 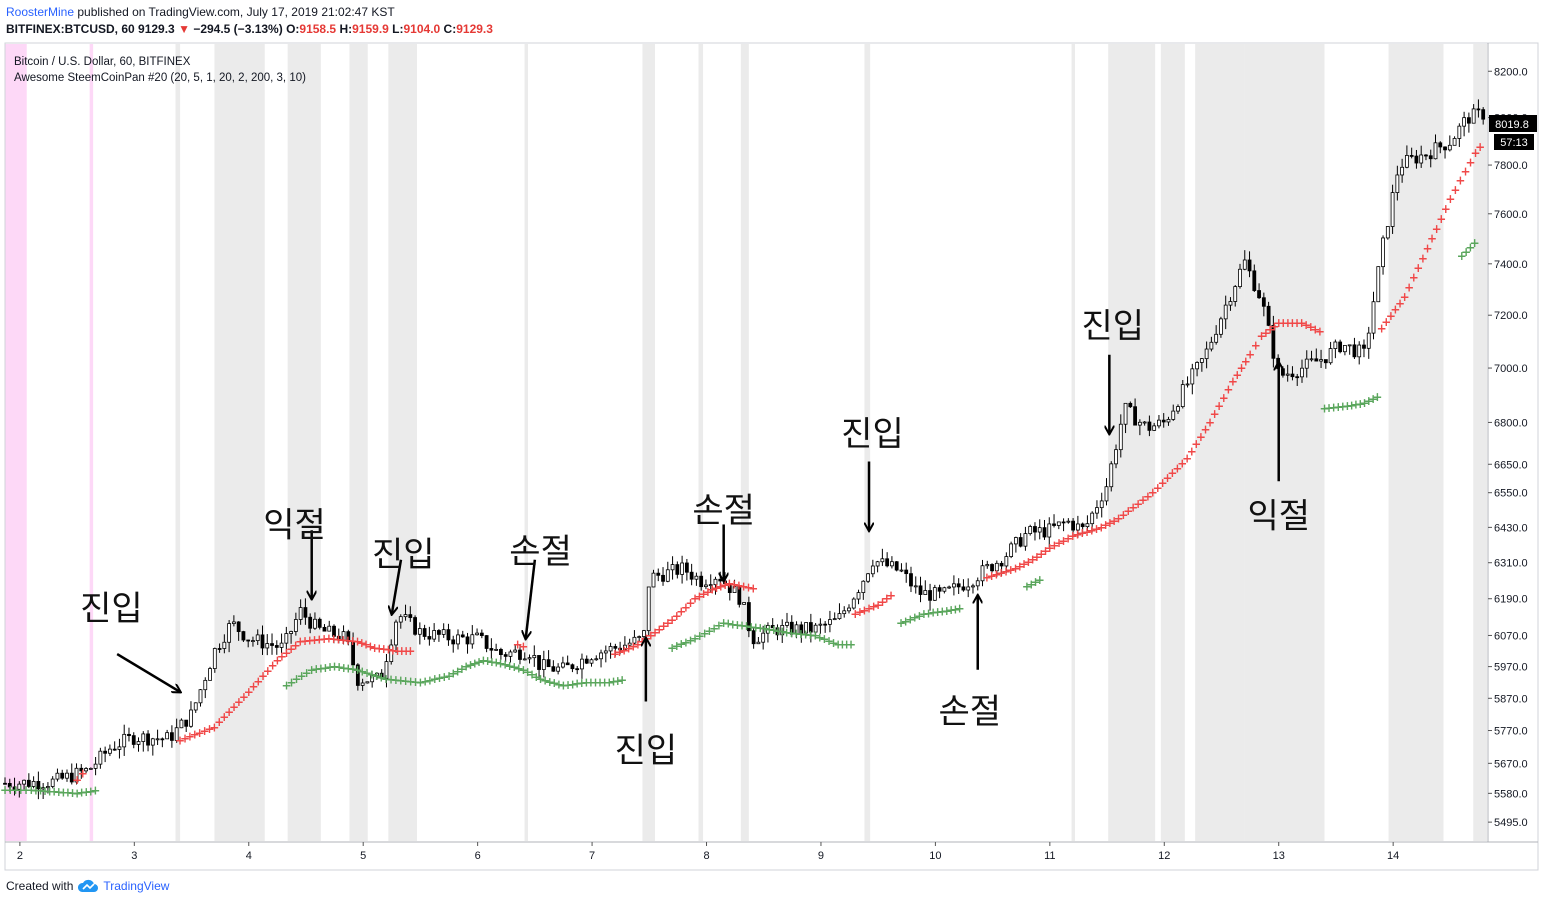 I want to click on y-tick-label: 5580.0, so click(x=1511, y=794).